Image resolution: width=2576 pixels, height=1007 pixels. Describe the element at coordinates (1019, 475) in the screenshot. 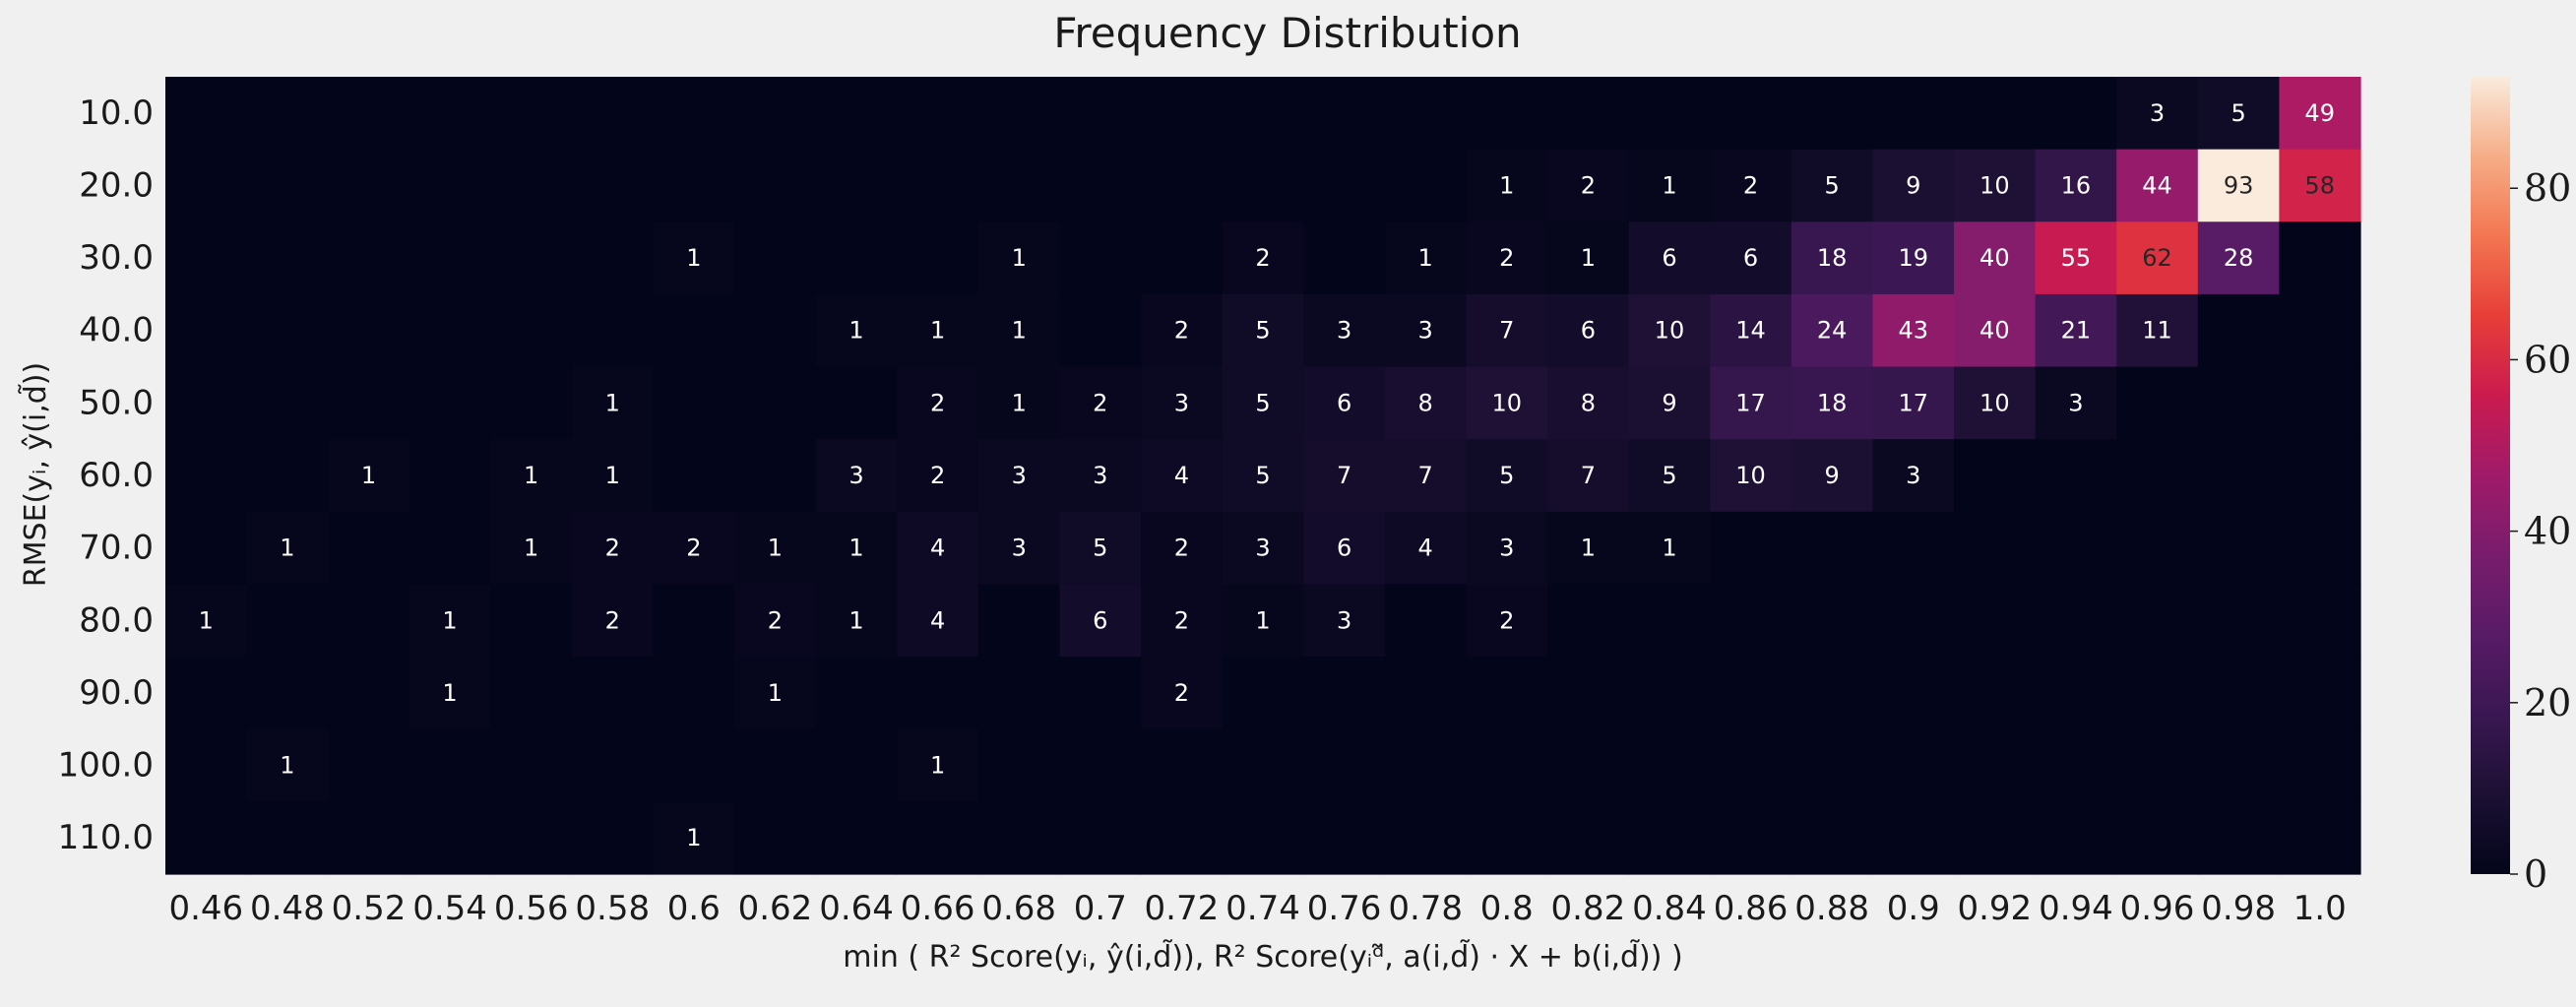

I see `cell-value-label: 3` at that location.